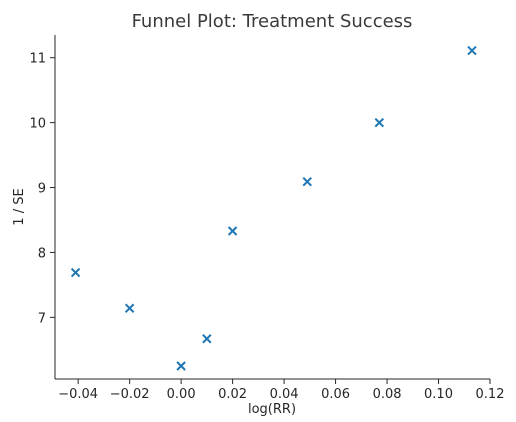 Image resolution: width=516 pixels, height=422 pixels. I want to click on chart-title: Funnel Plot: Treatment Success, so click(272, 21).